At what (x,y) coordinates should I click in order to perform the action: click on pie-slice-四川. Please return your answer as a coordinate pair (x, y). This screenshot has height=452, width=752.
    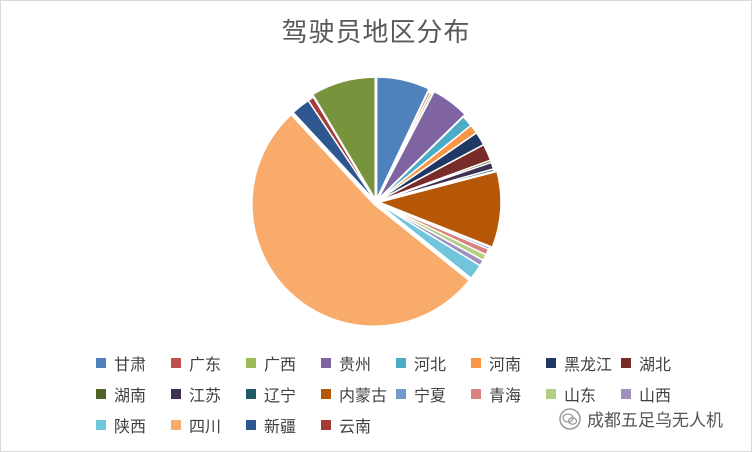
    Looking at the image, I should click on (361, 220).